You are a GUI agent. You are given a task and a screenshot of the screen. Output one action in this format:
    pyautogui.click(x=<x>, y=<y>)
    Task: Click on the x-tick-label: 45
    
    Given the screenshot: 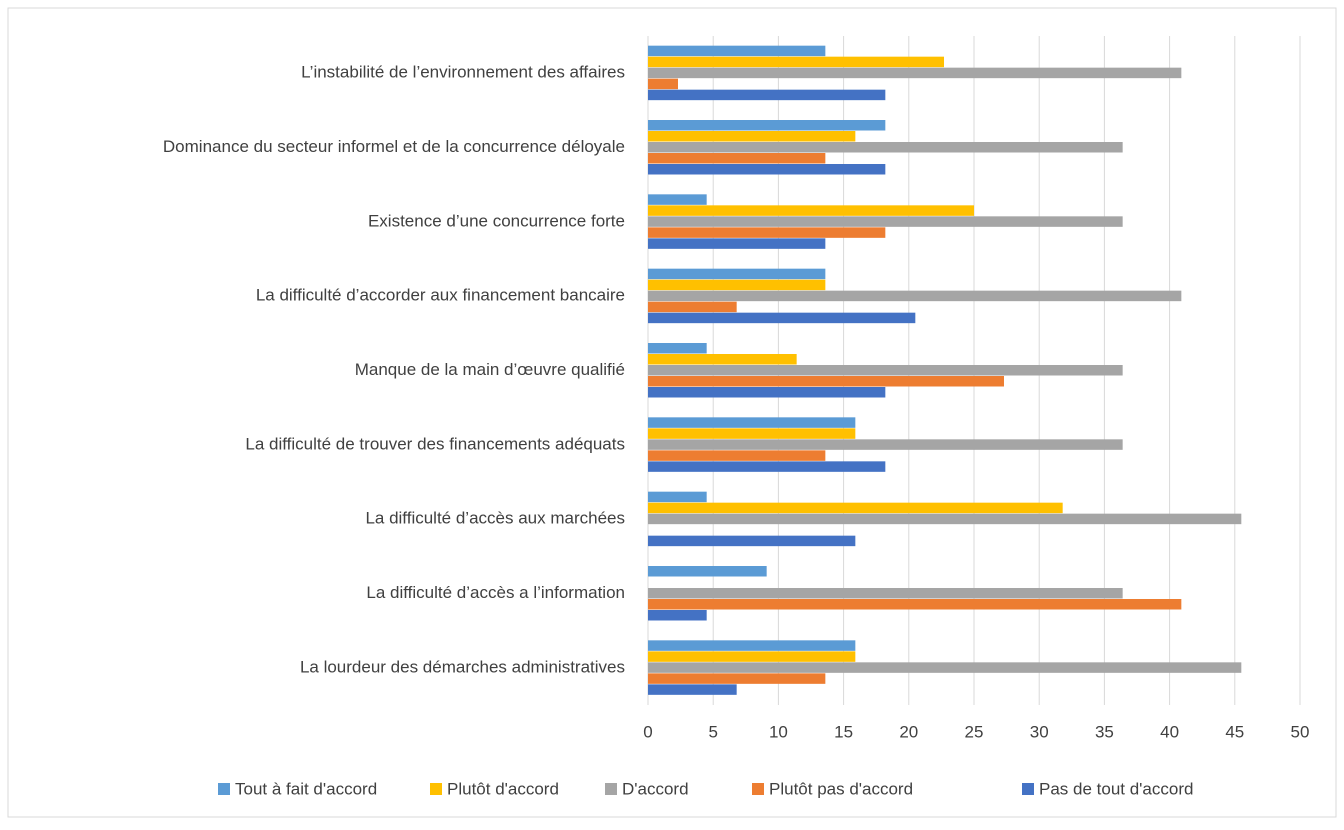 What is the action you would take?
    pyautogui.click(x=1234, y=731)
    